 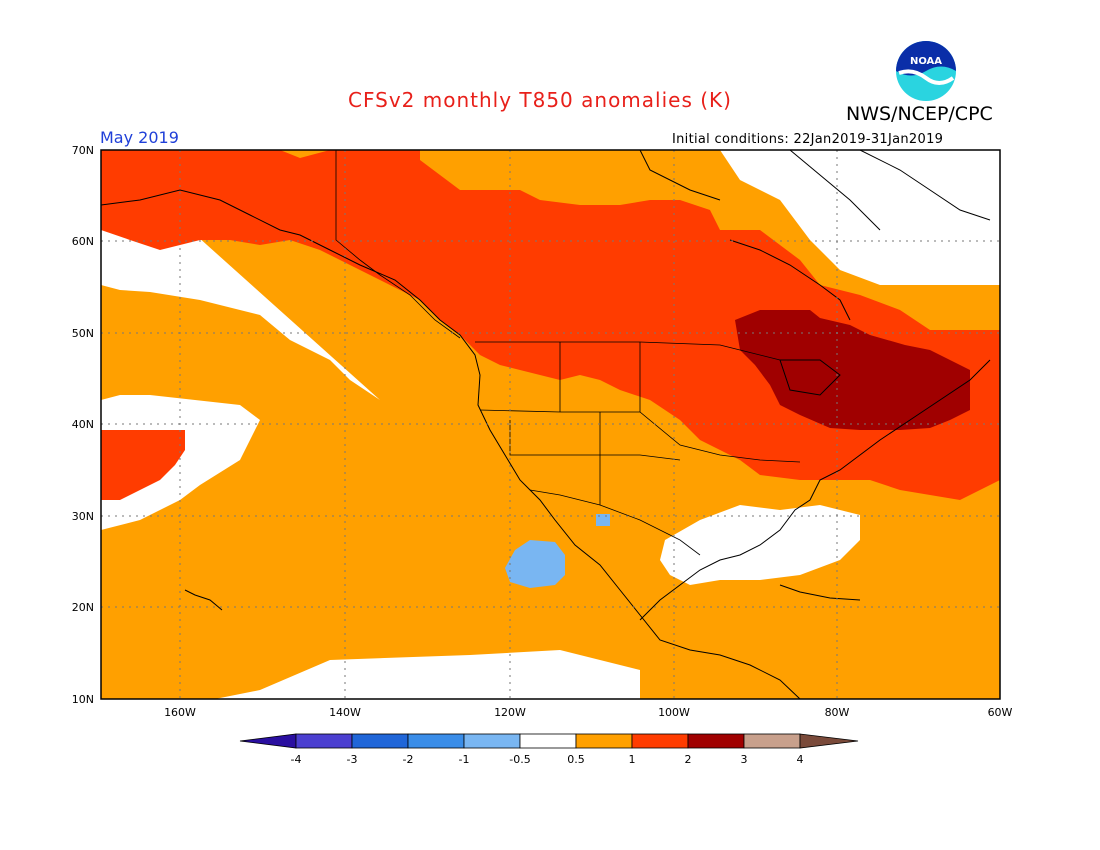 I want to click on colorbar-label: 4, so click(x=800, y=759).